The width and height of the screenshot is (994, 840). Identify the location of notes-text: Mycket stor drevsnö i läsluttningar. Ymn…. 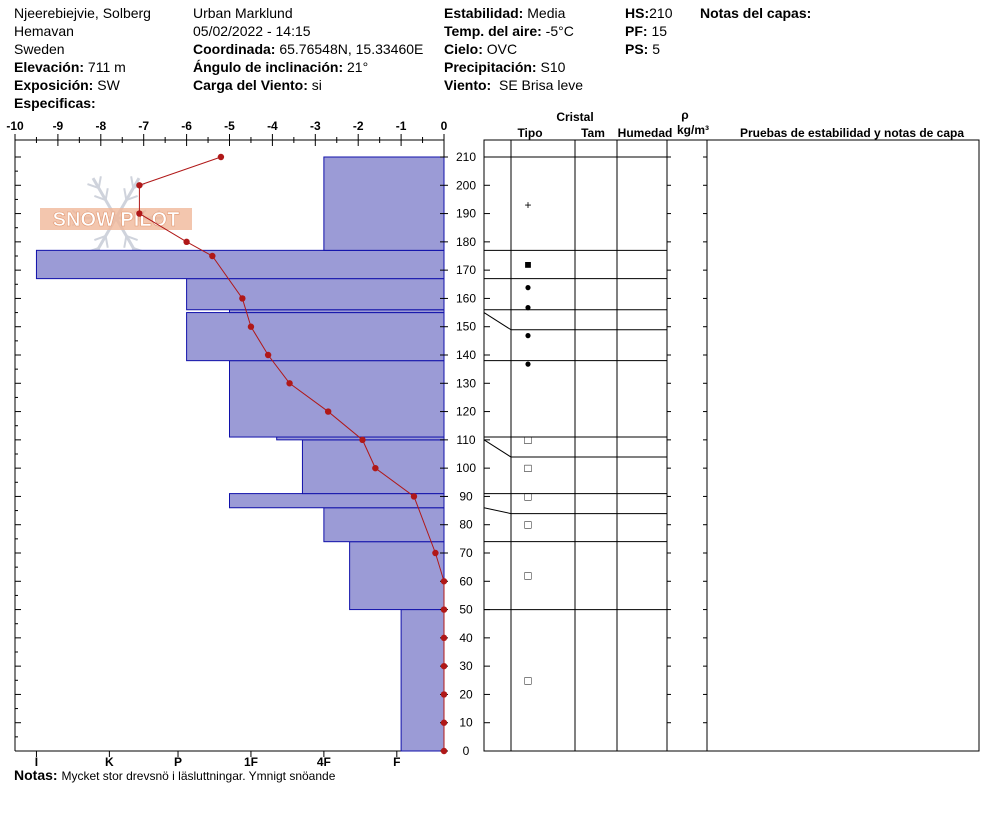
(198, 776).